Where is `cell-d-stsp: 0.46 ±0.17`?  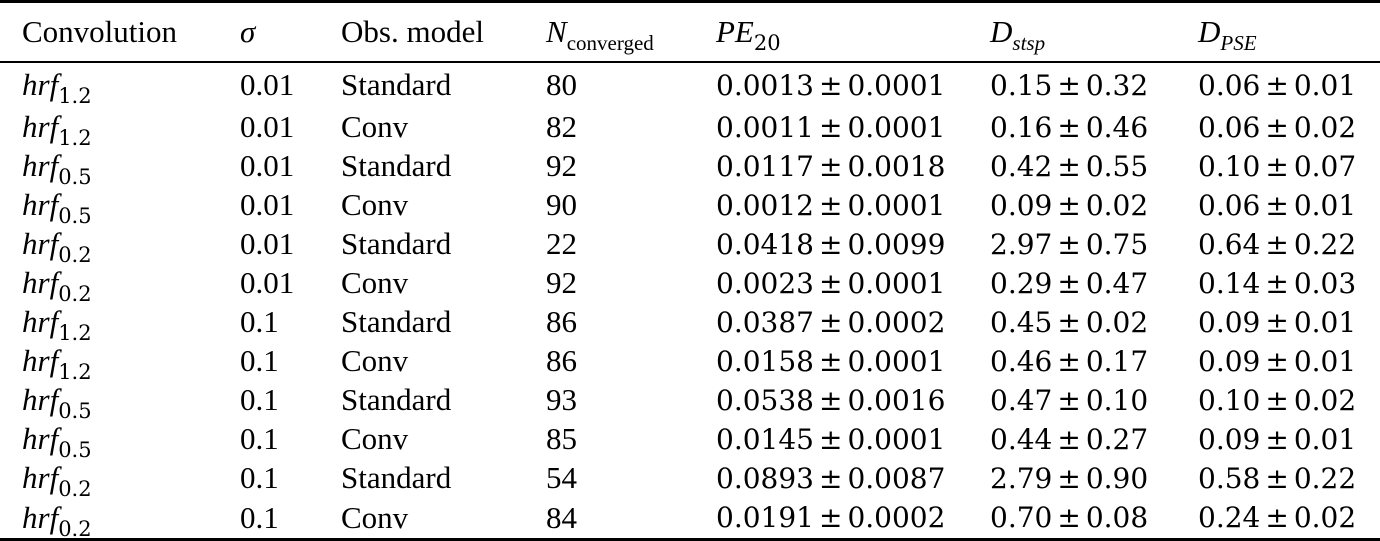 cell-d-stsp: 0.46 ±0.17 is located at coordinates (1072, 361).